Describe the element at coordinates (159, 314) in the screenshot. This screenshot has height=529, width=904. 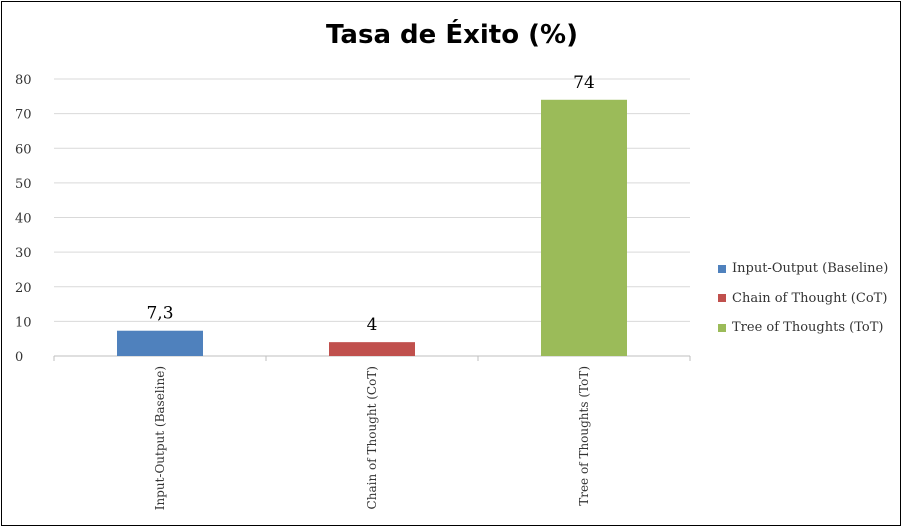
I see `data-label: 7,3` at that location.